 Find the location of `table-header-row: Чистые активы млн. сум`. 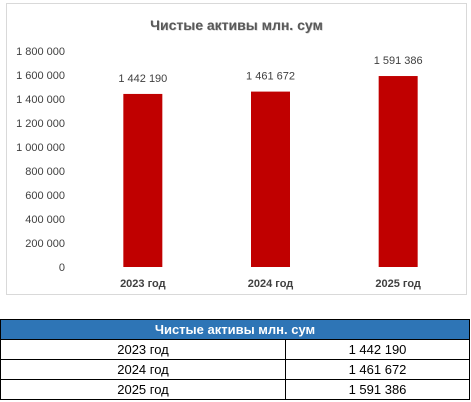

table-header-row: Чистые активы млн. сум is located at coordinates (235, 329).